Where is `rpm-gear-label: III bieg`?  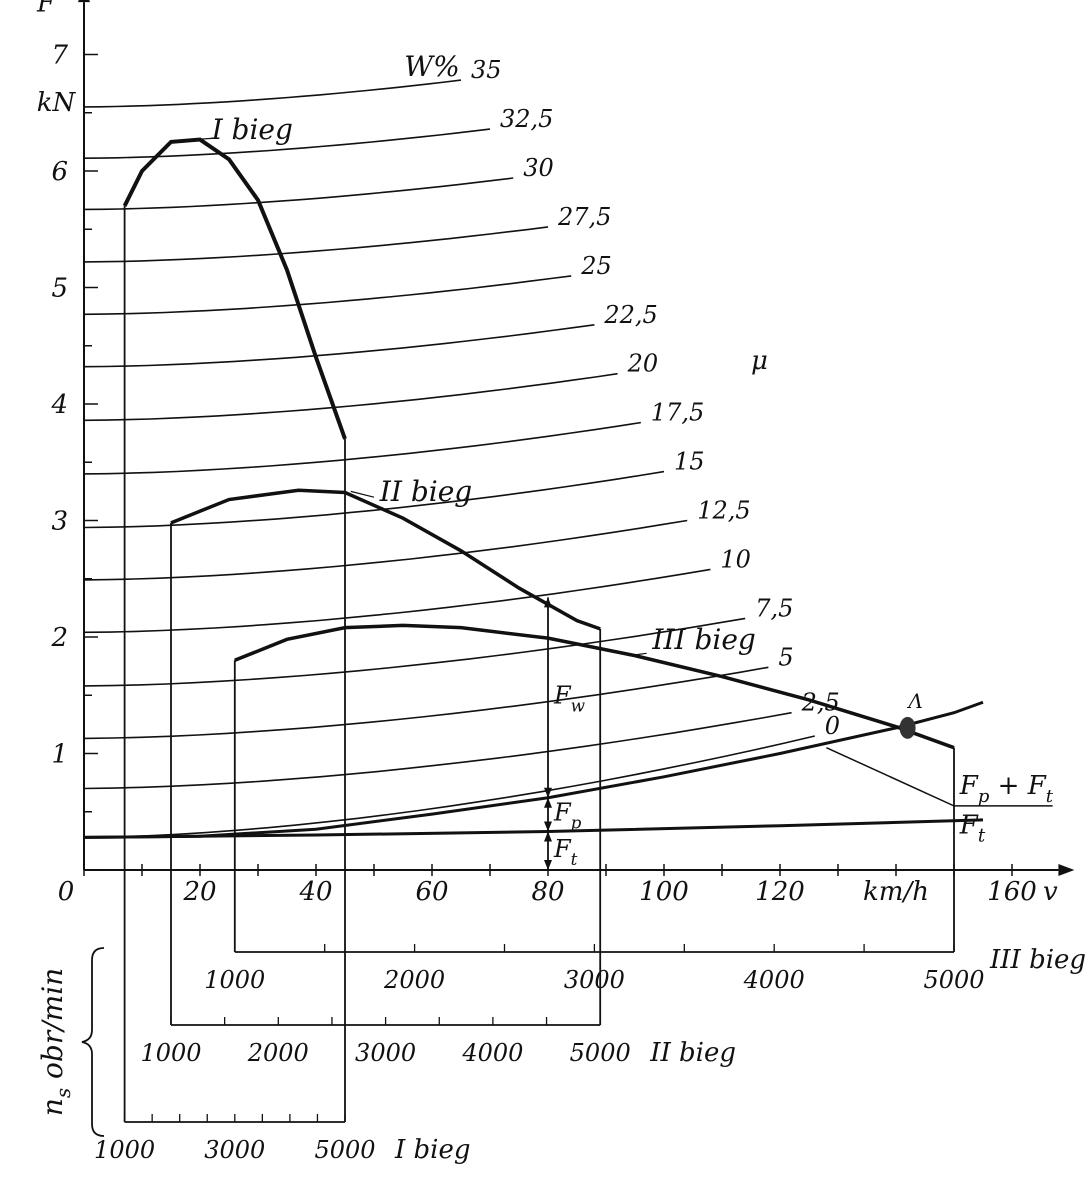 rpm-gear-label: III bieg is located at coordinates (1037, 960).